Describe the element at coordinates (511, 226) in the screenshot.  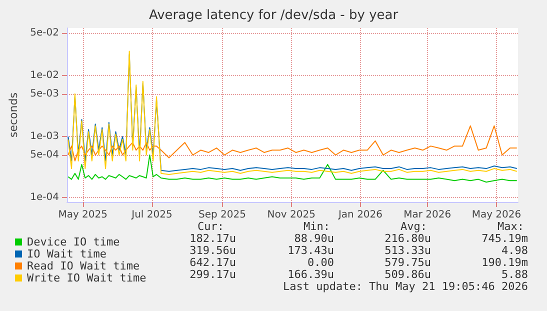
I see `text: Max:` at that location.